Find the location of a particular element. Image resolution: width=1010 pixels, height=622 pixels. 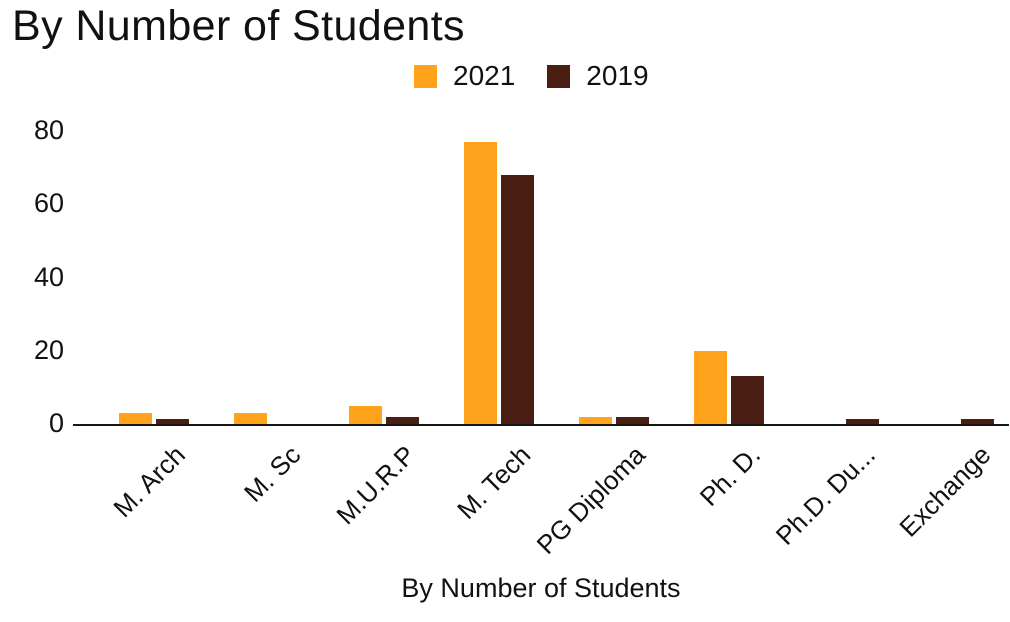

chart-title: By Number of Students is located at coordinates (238, 26).